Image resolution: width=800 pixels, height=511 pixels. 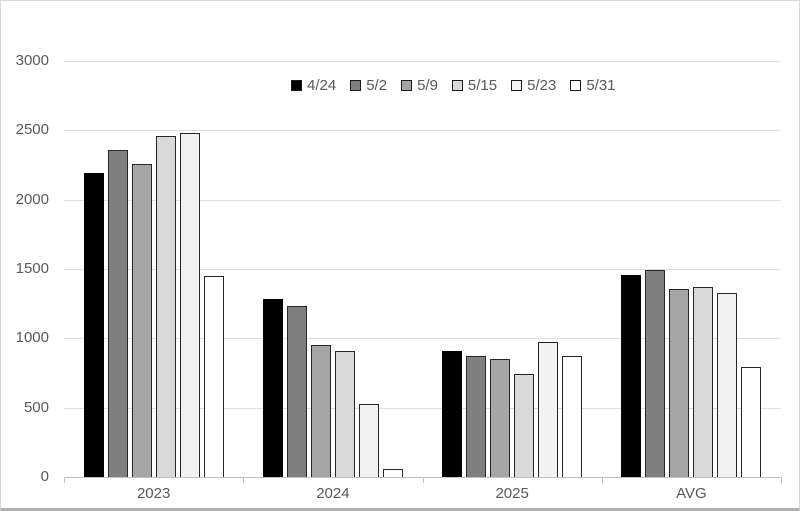 What do you see at coordinates (32, 60) in the screenshot?
I see `y-tick-label: 3000` at bounding box center [32, 60].